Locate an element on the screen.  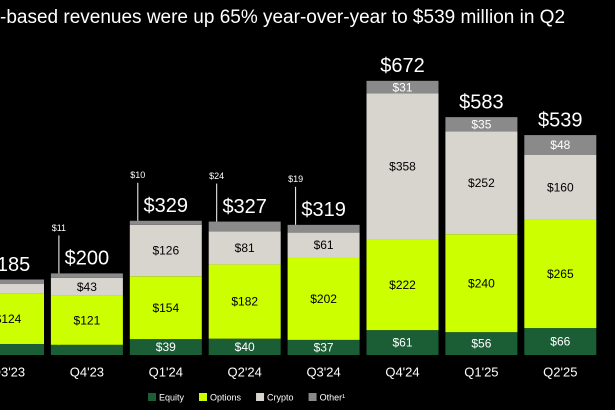
total-label: $672 is located at coordinates (402, 66).